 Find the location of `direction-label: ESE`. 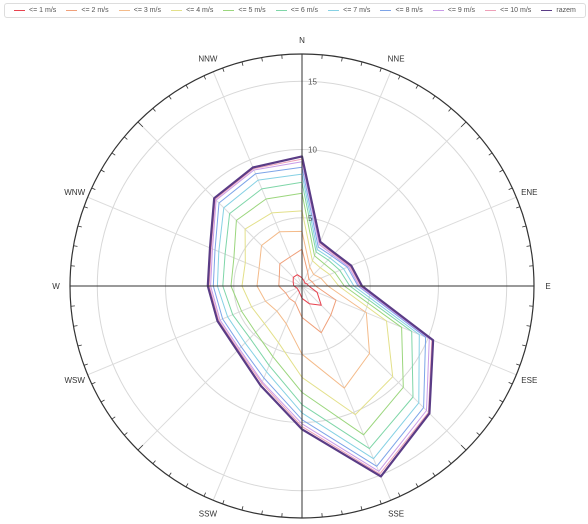

direction-label: ESE is located at coordinates (529, 380).